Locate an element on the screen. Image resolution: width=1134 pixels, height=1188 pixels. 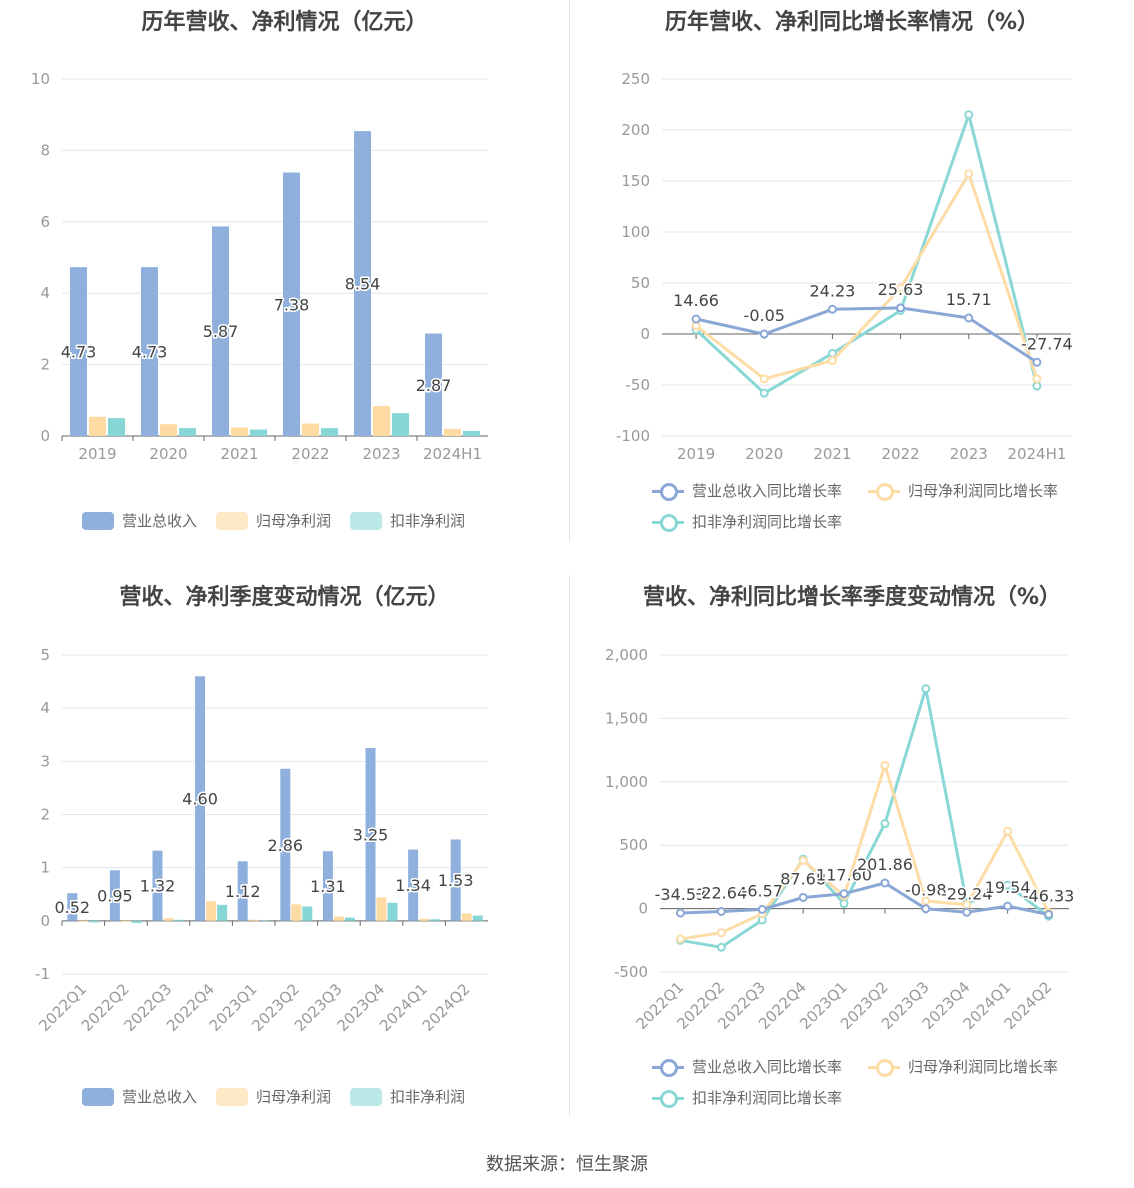
y-tick-label: 1 is located at coordinates (45, 868).